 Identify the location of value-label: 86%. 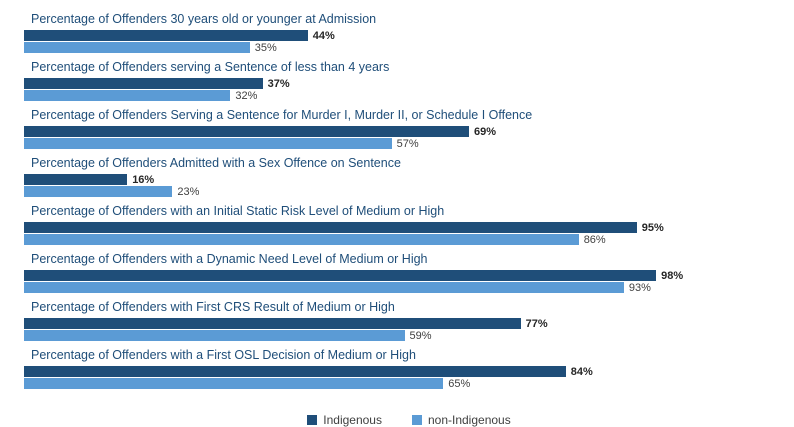
(594, 239).